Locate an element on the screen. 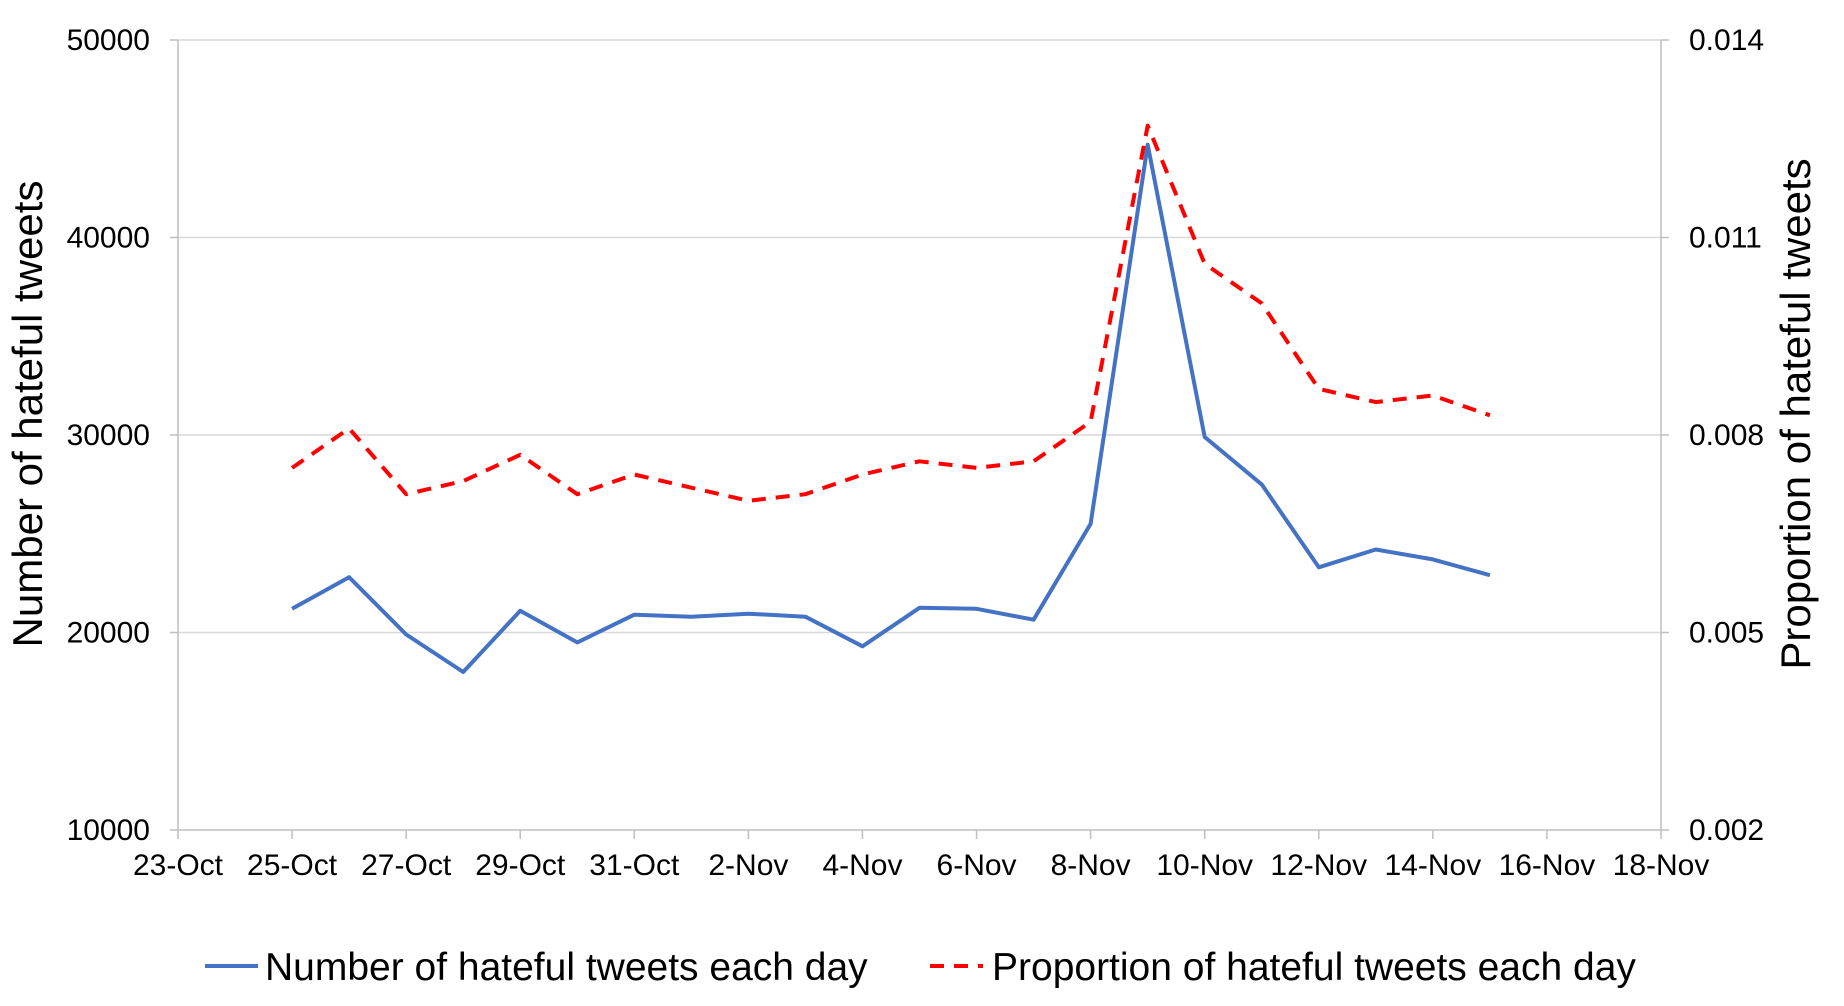  x-tick-label: 25-Oct is located at coordinates (292, 865).